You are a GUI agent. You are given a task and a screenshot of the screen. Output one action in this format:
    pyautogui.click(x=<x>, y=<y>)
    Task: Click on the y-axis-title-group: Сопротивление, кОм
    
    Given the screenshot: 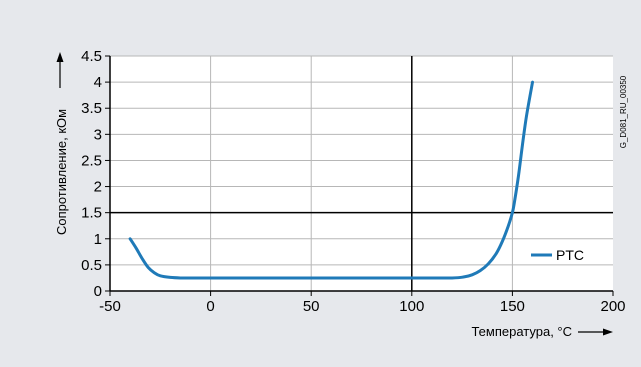 What is the action you would take?
    pyautogui.click(x=61, y=143)
    